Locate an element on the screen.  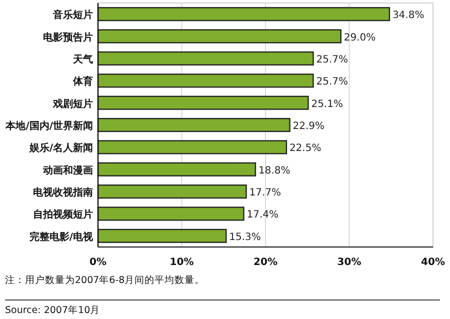
y-tick-label: 天气 is located at coordinates (82, 59).